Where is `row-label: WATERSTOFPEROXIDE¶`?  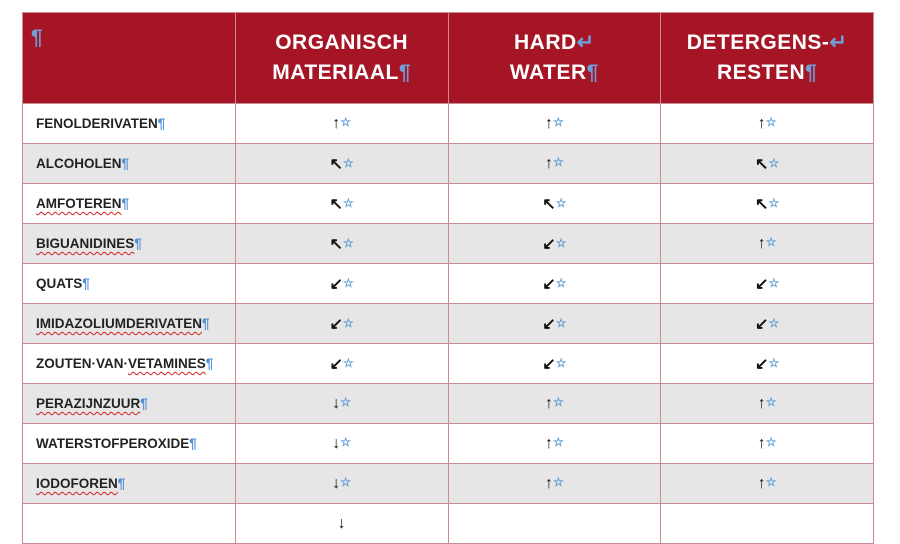
row-label: WATERSTOFPEROXIDE¶ is located at coordinates (129, 443).